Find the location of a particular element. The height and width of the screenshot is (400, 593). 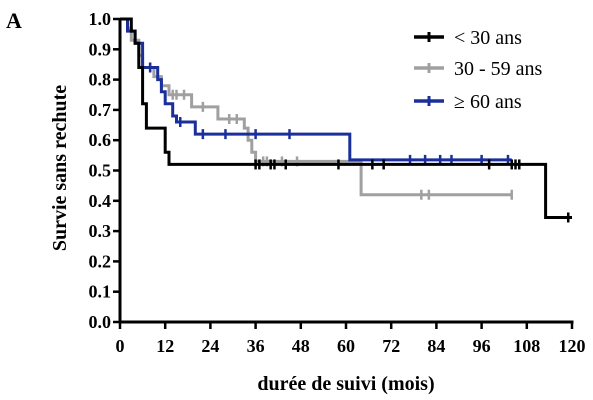

y-tick-label: 0.3 is located at coordinates (100, 231).